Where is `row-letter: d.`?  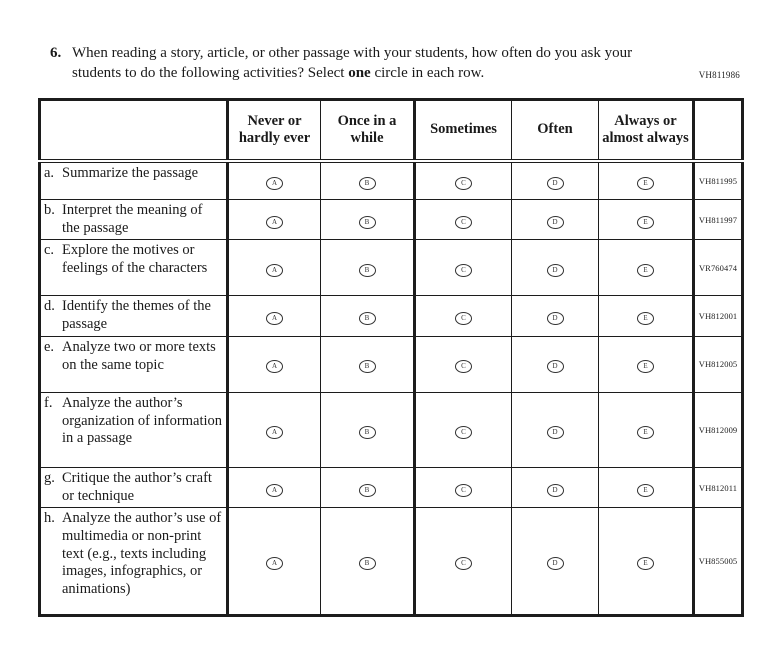
row-letter: d. is located at coordinates (49, 306).